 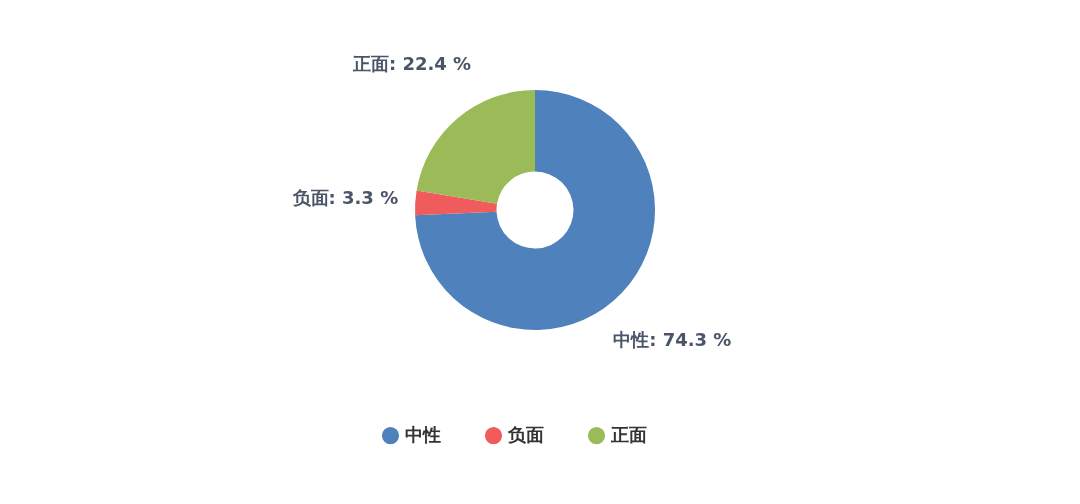 What do you see at coordinates (525, 434) in the screenshot?
I see `legend-label: 负面` at bounding box center [525, 434].